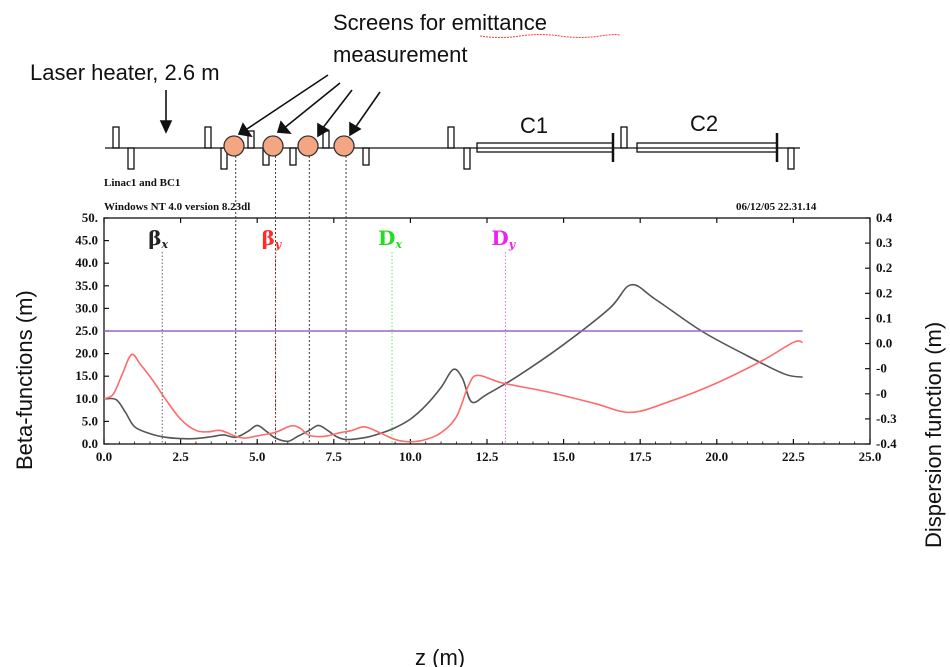  Describe the element at coordinates (886, 418) in the screenshot. I see `y-right-tick-label: -0.3` at that location.